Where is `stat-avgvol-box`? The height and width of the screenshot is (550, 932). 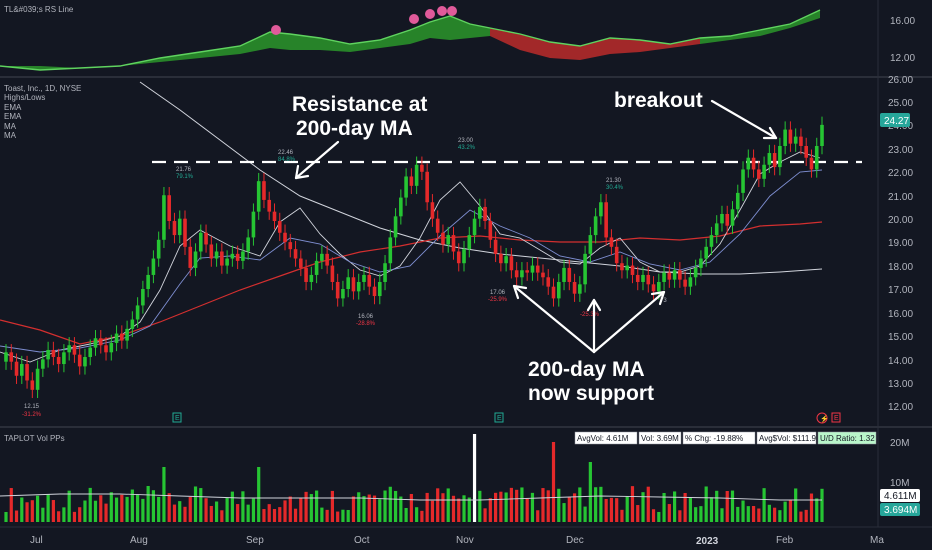
stat-avgvol-box is located at coordinates (606, 438).